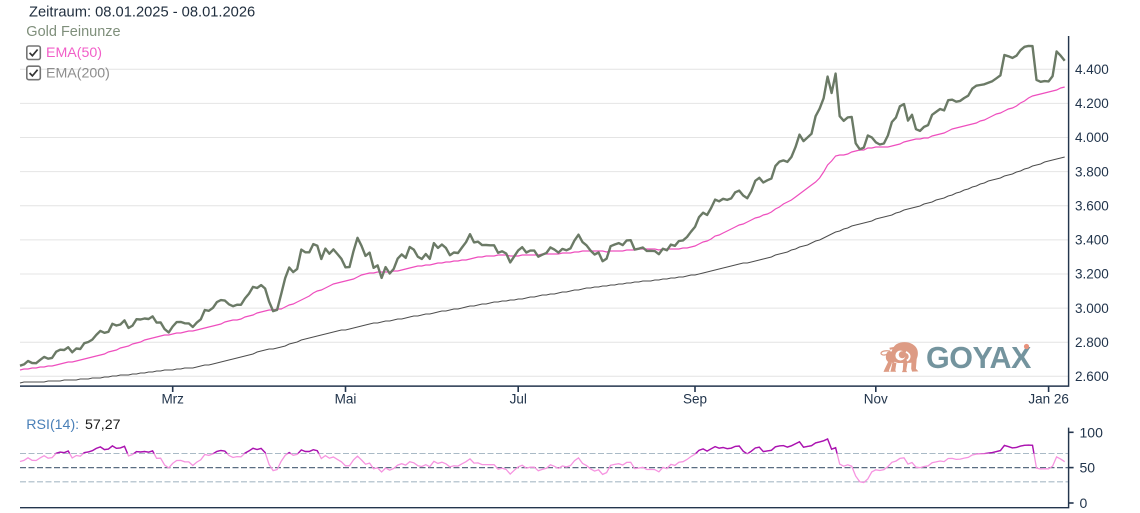 Image resolution: width=1140 pixels, height=513 pixels. What do you see at coordinates (695, 399) in the screenshot?
I see `svg-text: Sep` at bounding box center [695, 399].